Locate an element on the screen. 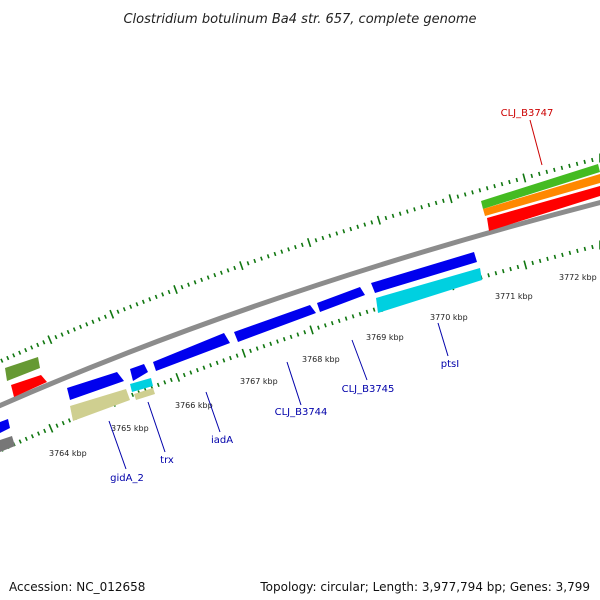  leader-clj-b3744 is located at coordinates (294, 383).